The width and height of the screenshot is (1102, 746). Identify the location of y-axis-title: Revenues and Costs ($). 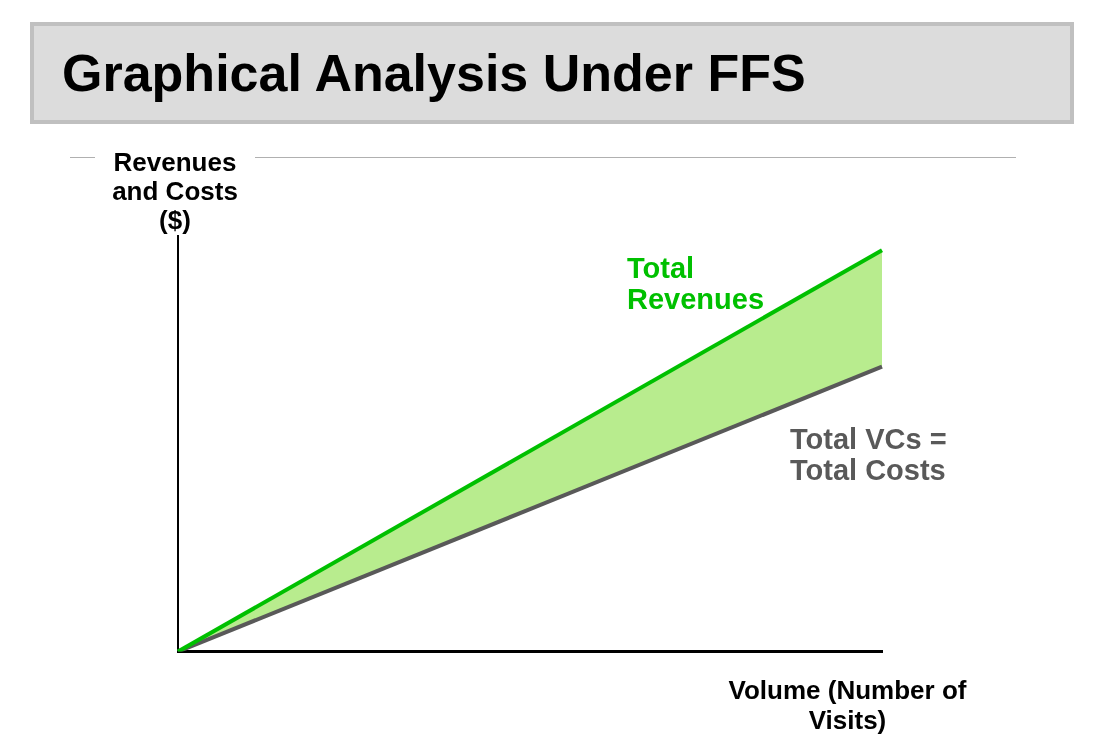
(175, 191).